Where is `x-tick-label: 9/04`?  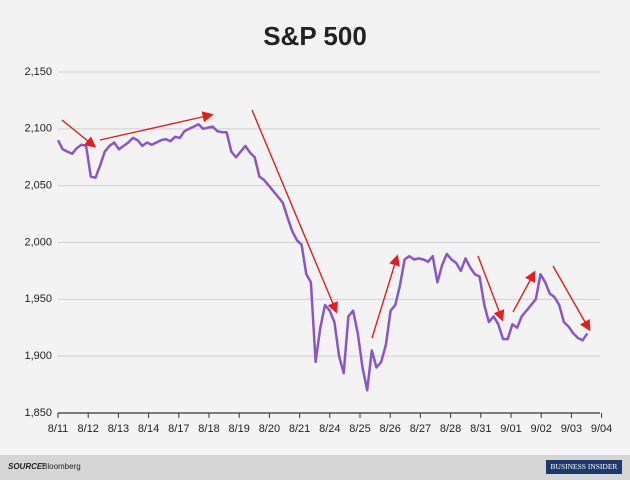
x-tick-label: 9/04 is located at coordinates (601, 429).